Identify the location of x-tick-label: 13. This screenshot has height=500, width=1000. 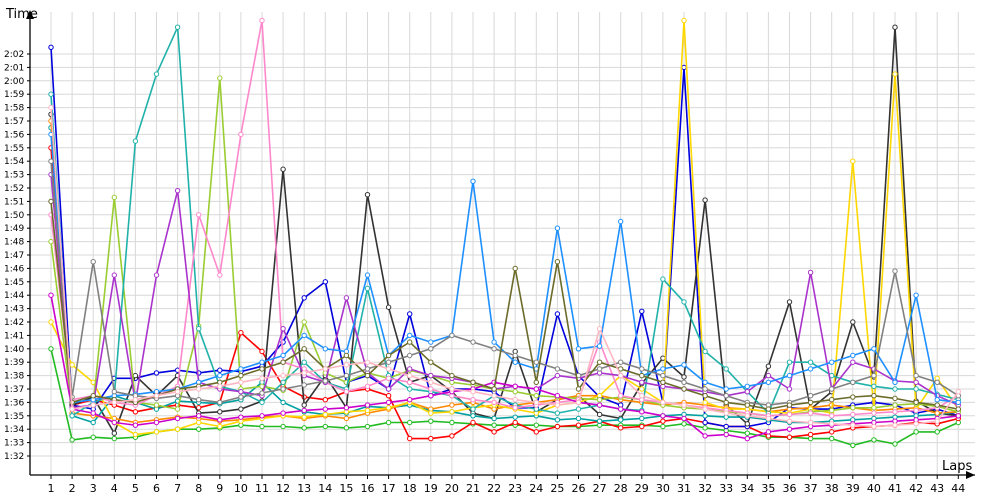
(304, 488).